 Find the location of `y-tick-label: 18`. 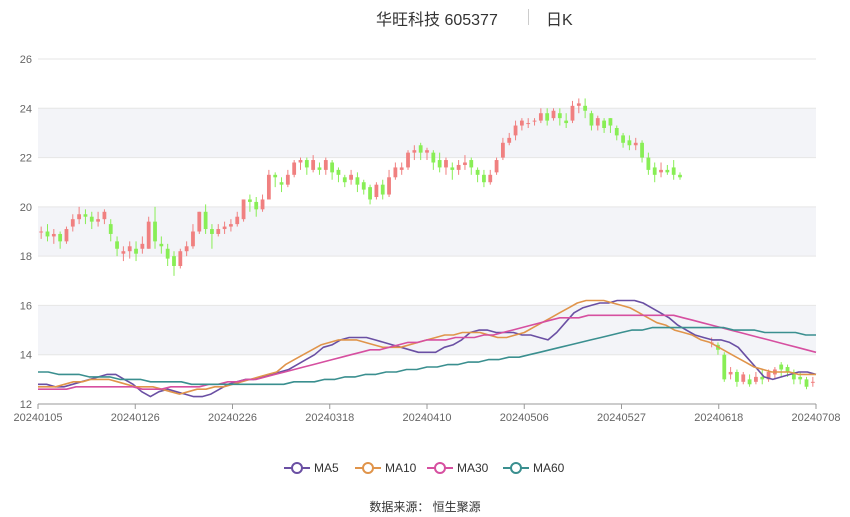

y-tick-label: 18 is located at coordinates (26, 257).